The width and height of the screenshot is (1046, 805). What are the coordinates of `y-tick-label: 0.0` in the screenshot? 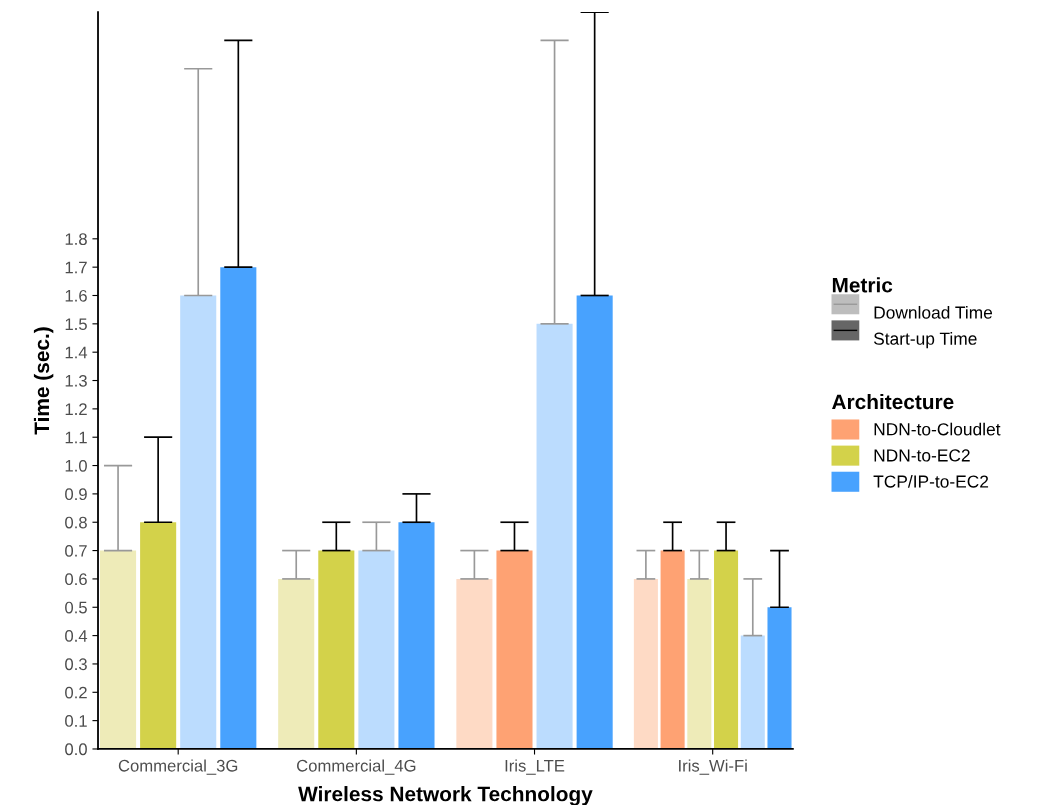 It's located at (76, 749).